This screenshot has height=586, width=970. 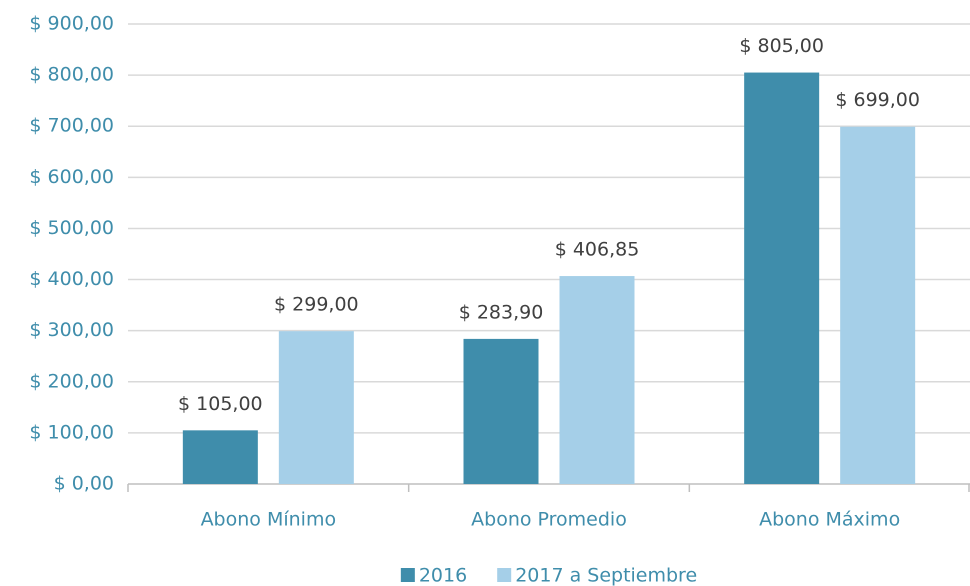 What do you see at coordinates (606, 575) in the screenshot?
I see `legend-label: 2017 a Septiembre` at bounding box center [606, 575].